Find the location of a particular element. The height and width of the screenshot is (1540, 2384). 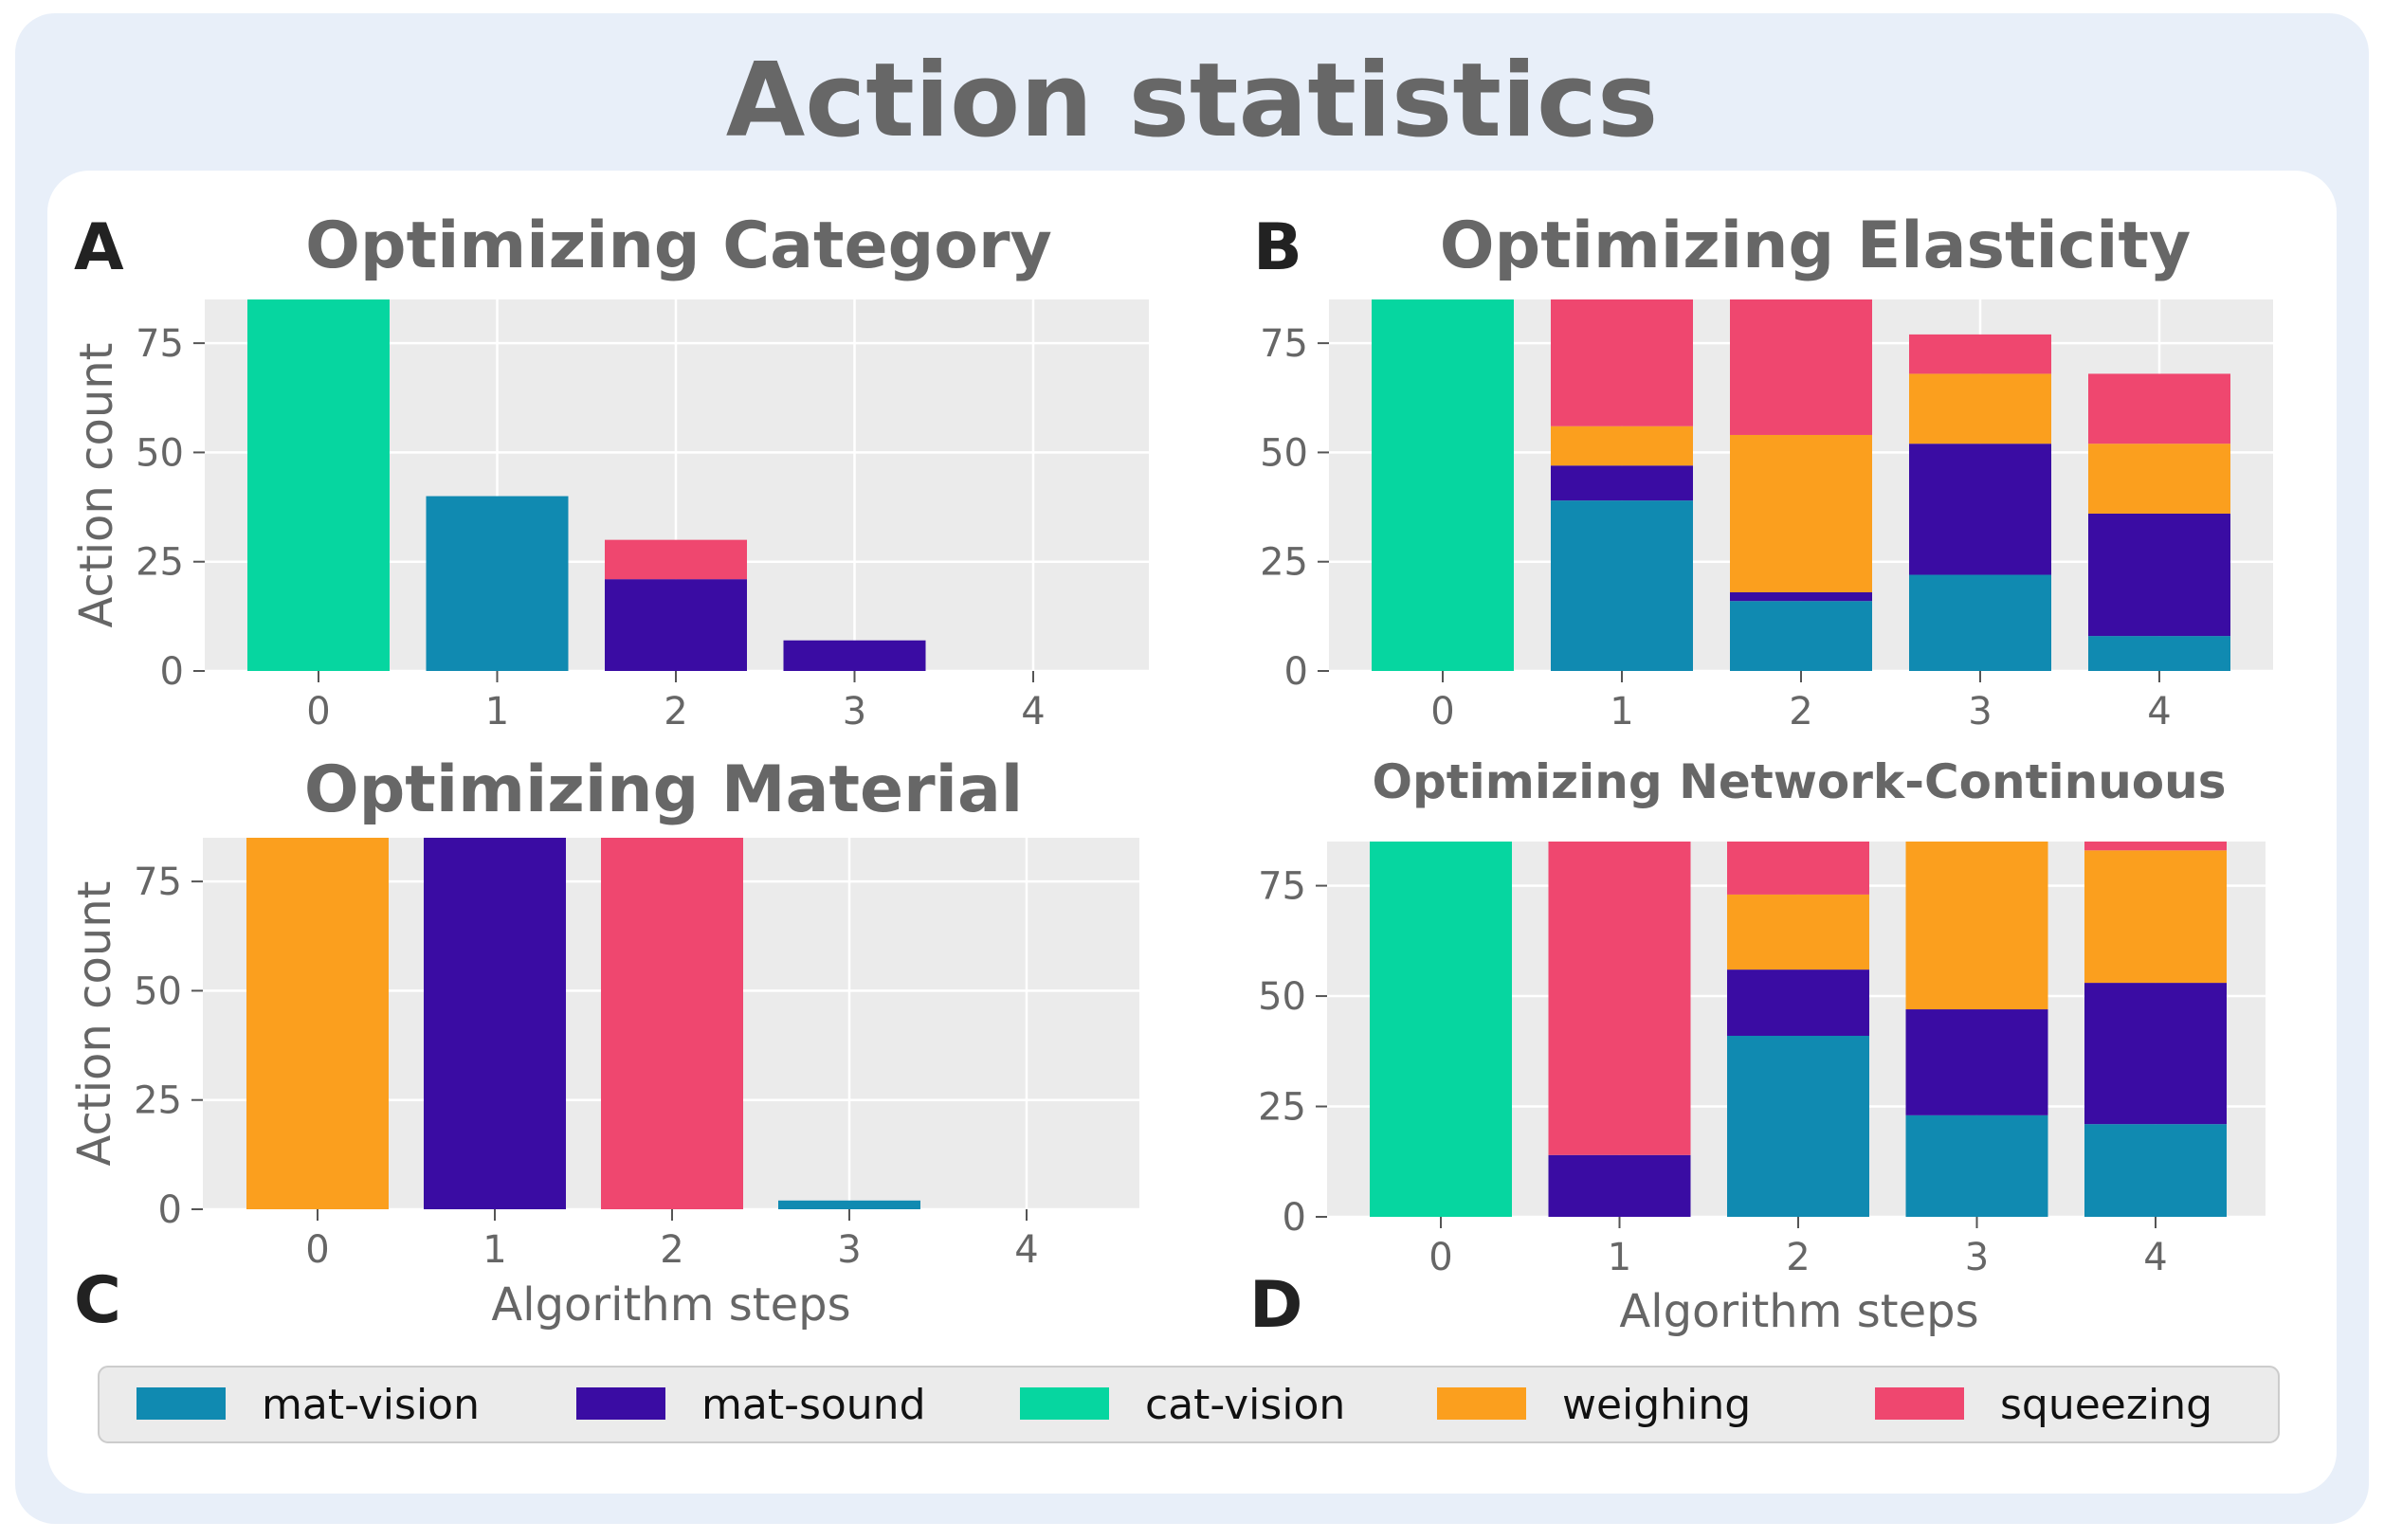

legend-label-mat-sound: mat-sound is located at coordinates (813, 1405).